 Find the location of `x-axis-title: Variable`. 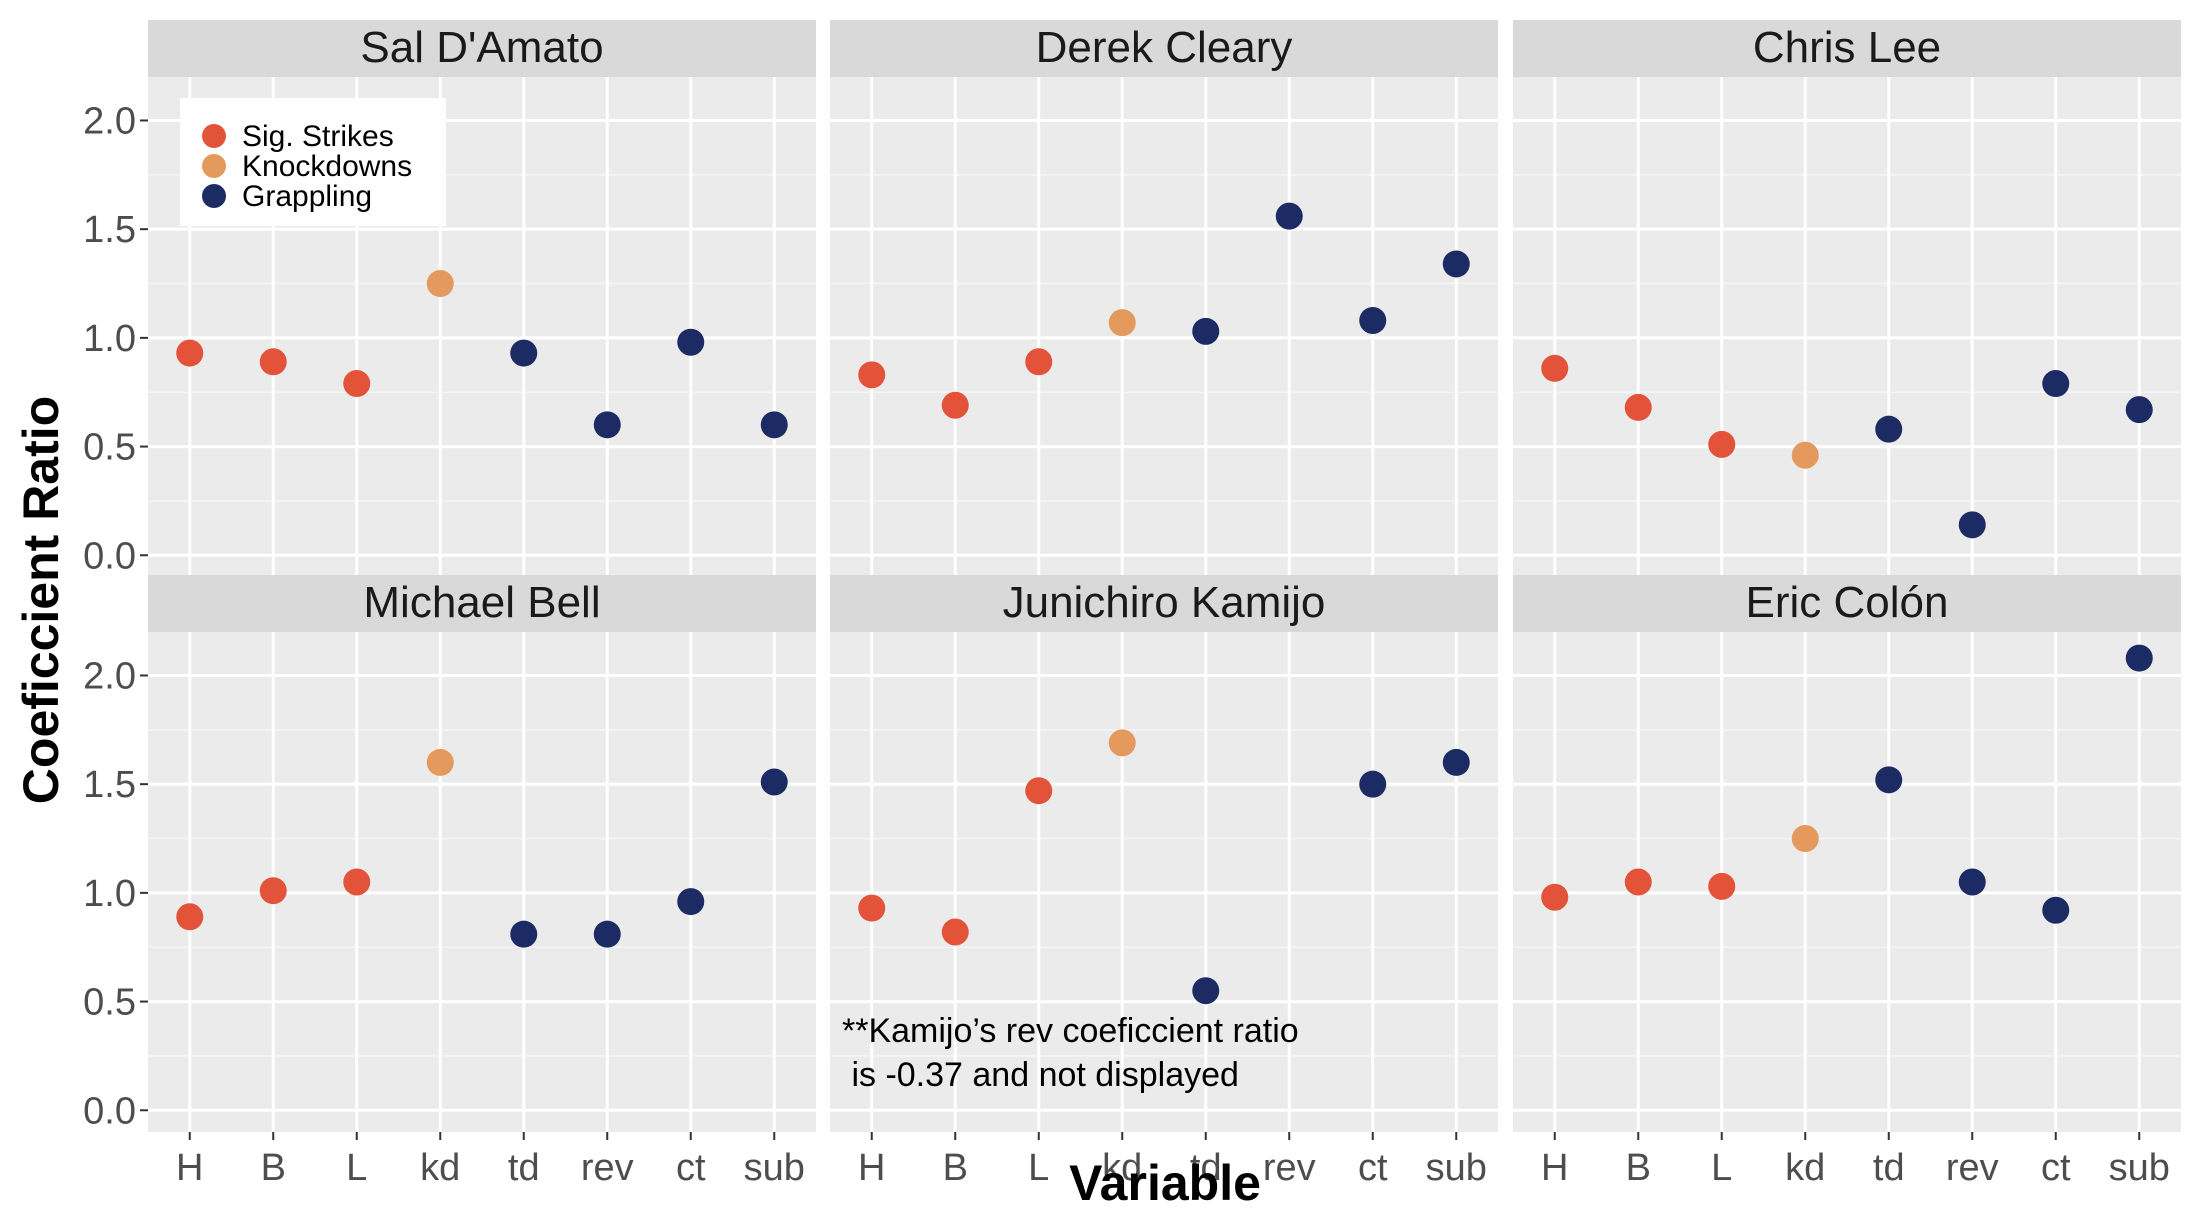

x-axis-title: Variable is located at coordinates (1165, 1183).